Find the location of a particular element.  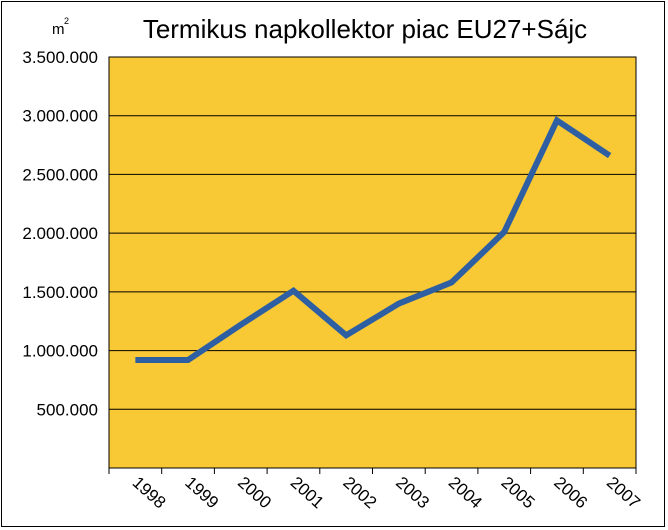

x-tick-label: 1998 is located at coordinates (149, 492).